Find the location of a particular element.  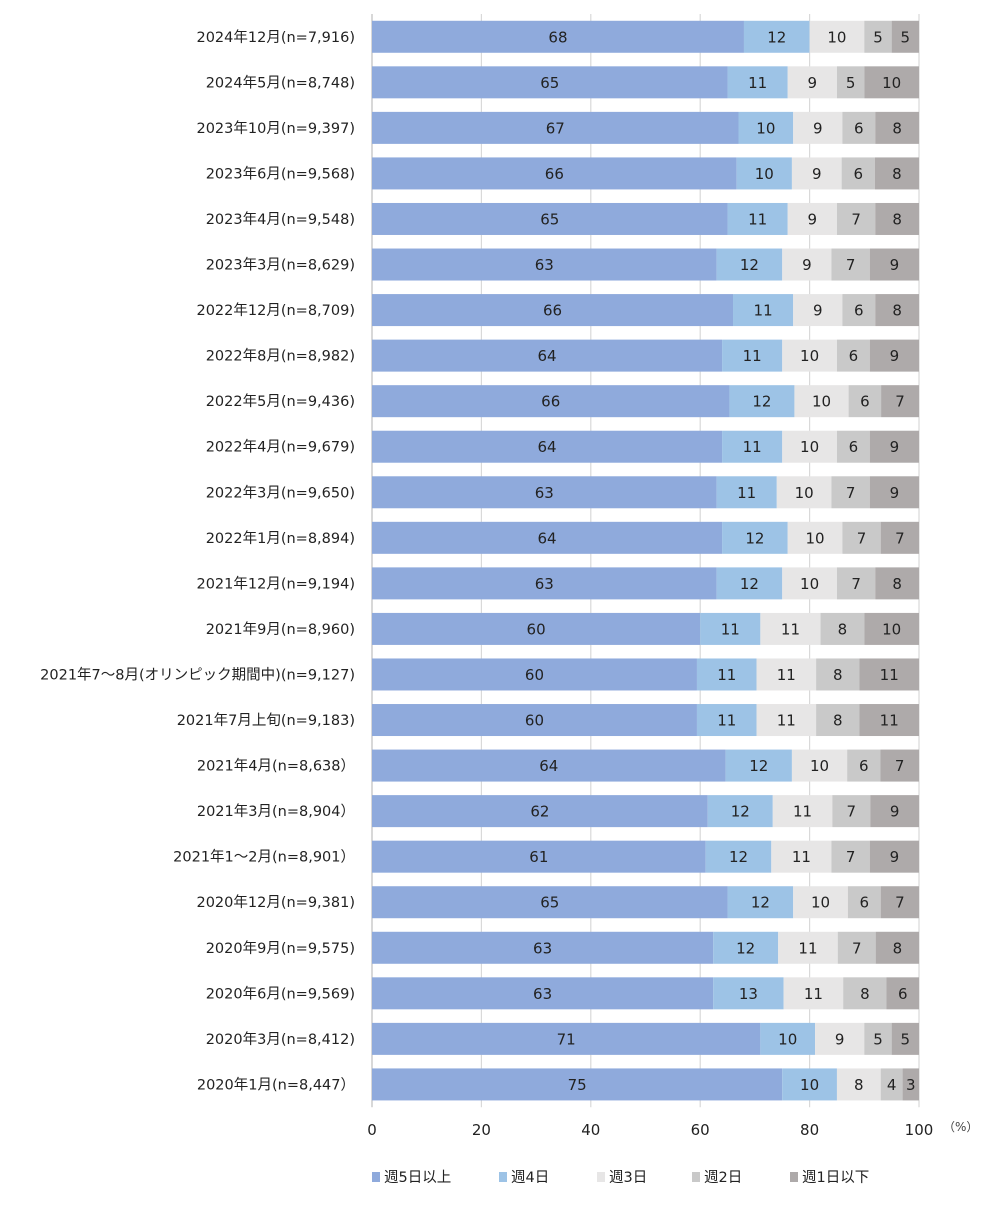

legend-label: 週1日以下 is located at coordinates (835, 1177).